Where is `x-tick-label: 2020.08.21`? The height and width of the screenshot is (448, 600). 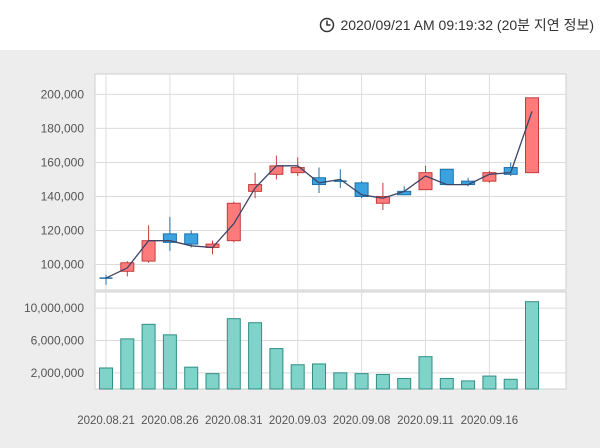
x-tick-label: 2020.08.21 is located at coordinates (106, 421).